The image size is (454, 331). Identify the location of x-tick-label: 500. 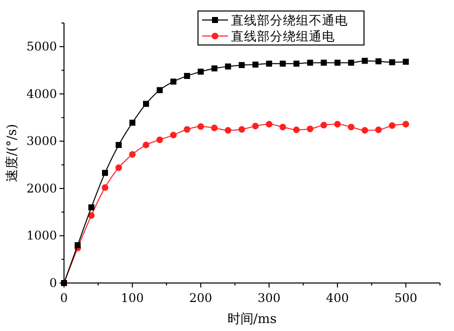
(406, 298).